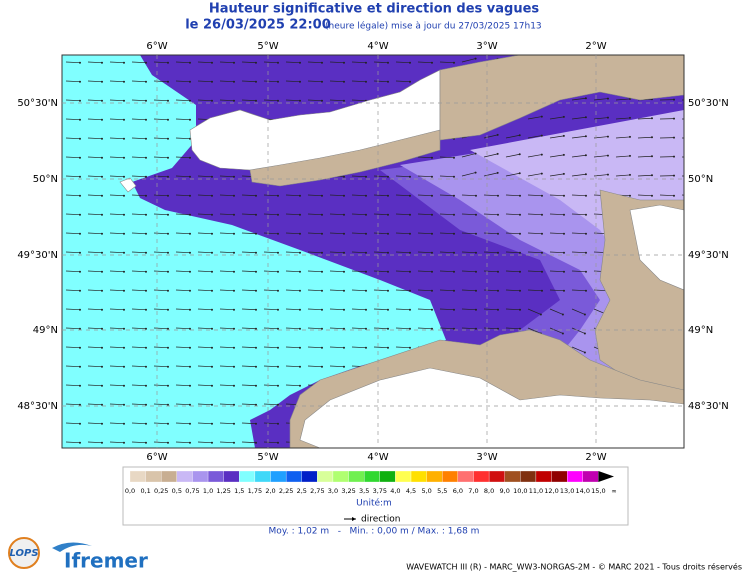 This screenshot has height=576, width=748. Describe the element at coordinates (377, 46) in the screenshot. I see `lon-label-top: 4°W` at that location.